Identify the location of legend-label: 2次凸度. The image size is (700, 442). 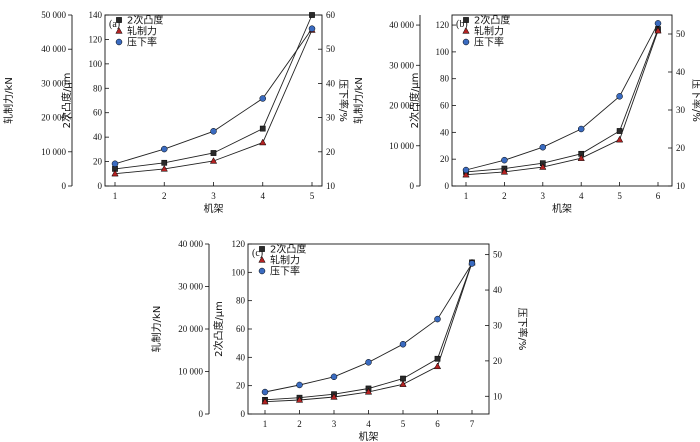
(492, 20).